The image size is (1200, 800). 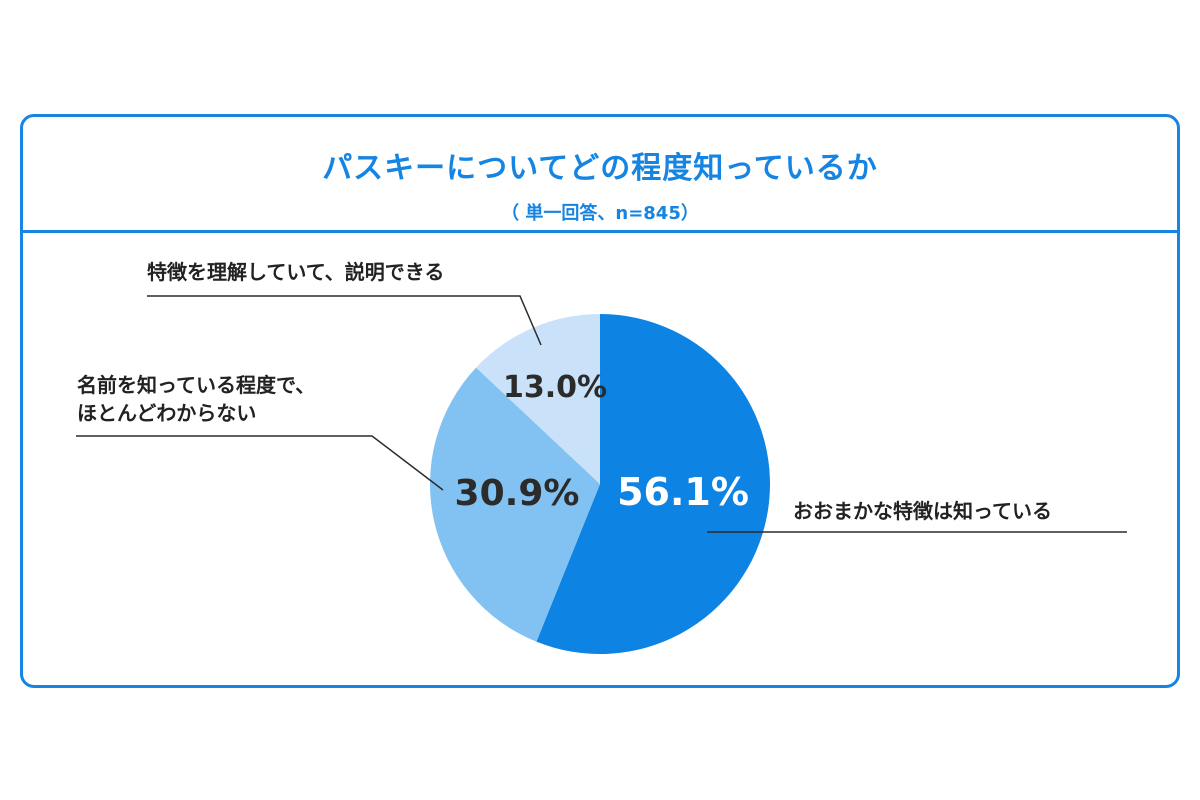 I want to click on label-rough-features: おおまかな特徴は知っている, so click(x=922, y=511).